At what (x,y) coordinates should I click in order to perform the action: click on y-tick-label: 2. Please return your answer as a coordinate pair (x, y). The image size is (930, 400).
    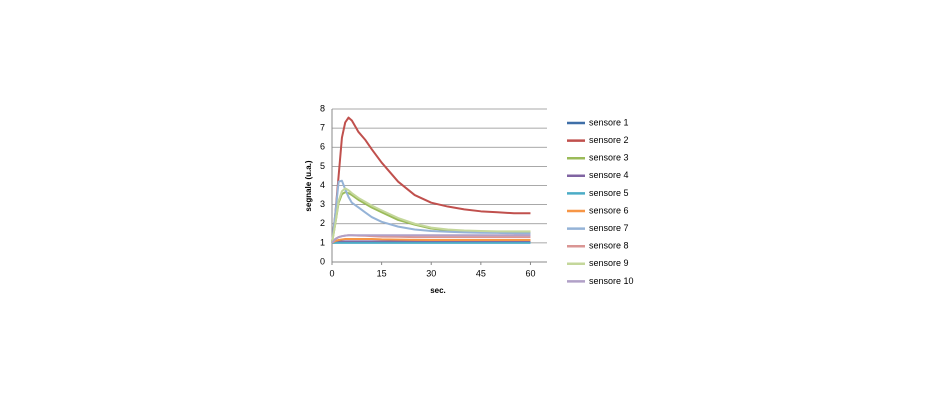
    Looking at the image, I should click on (322, 223).